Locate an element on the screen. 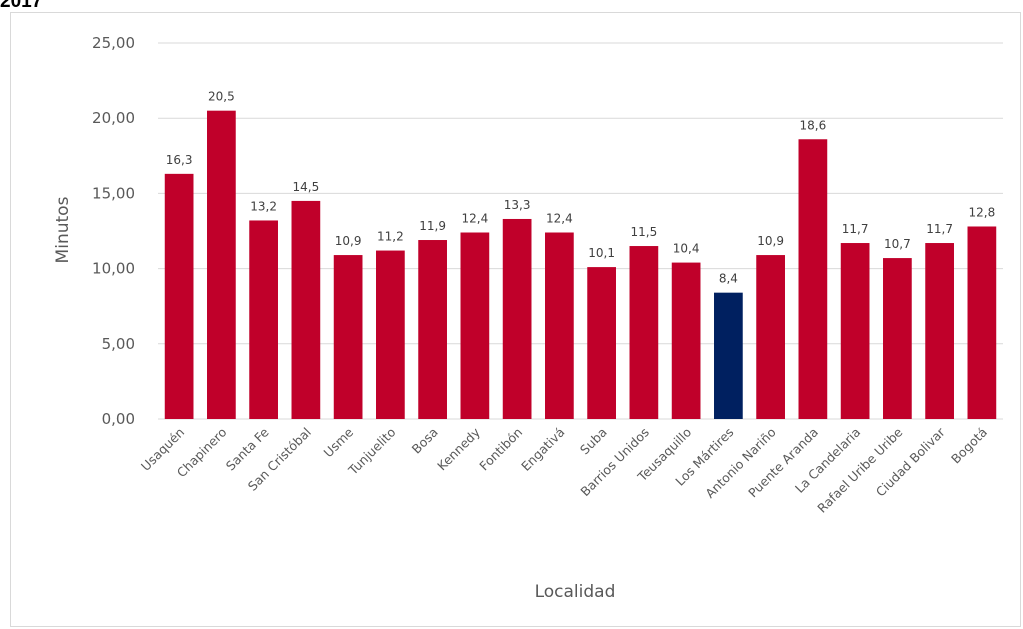  x-tick-label: Suba is located at coordinates (593, 441).